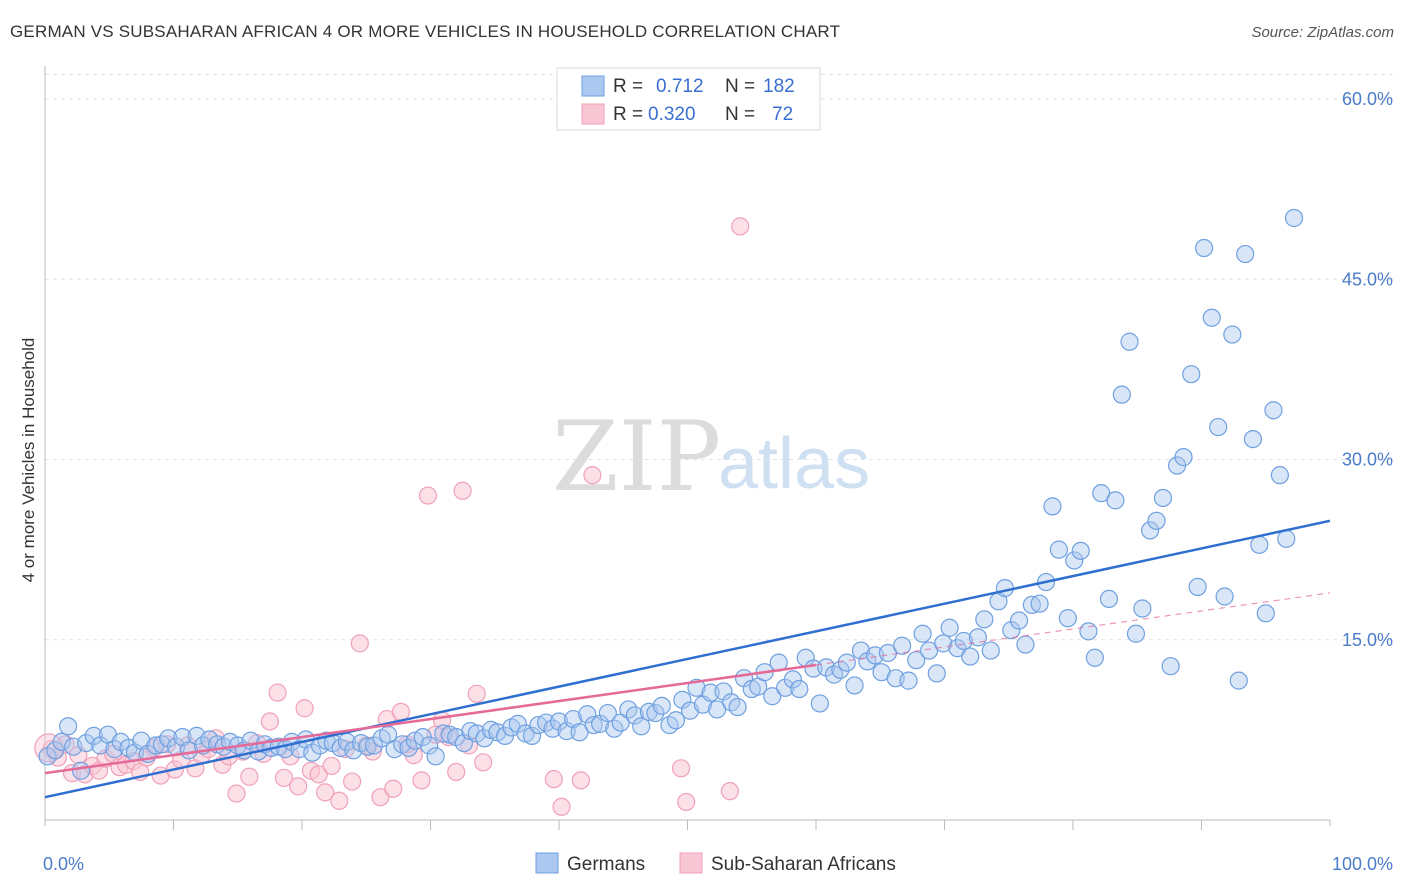 This screenshot has height=892, width=1406. I want to click on legend-box: R = 0.712 N = 182 R = 0.320 N = 72, so click(688, 99).